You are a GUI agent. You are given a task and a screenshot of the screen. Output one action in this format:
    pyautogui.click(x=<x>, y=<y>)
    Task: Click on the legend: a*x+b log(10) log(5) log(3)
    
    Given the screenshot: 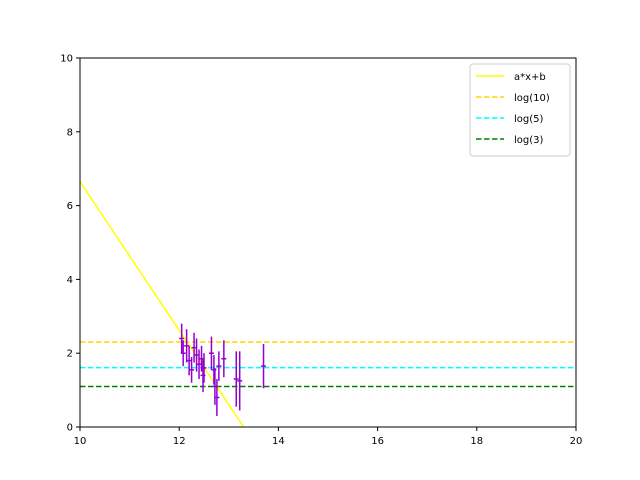 What is the action you would take?
    pyautogui.click(x=520, y=110)
    